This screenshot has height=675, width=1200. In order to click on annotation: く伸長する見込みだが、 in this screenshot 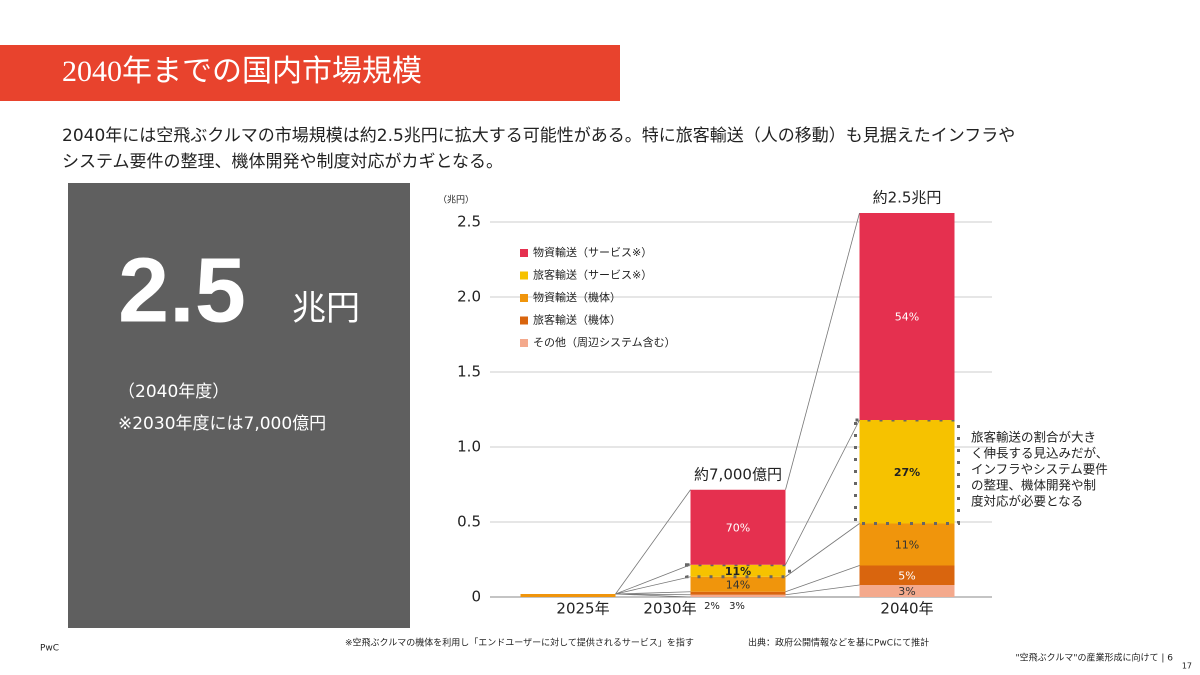, I will do `click(1039, 453)`.